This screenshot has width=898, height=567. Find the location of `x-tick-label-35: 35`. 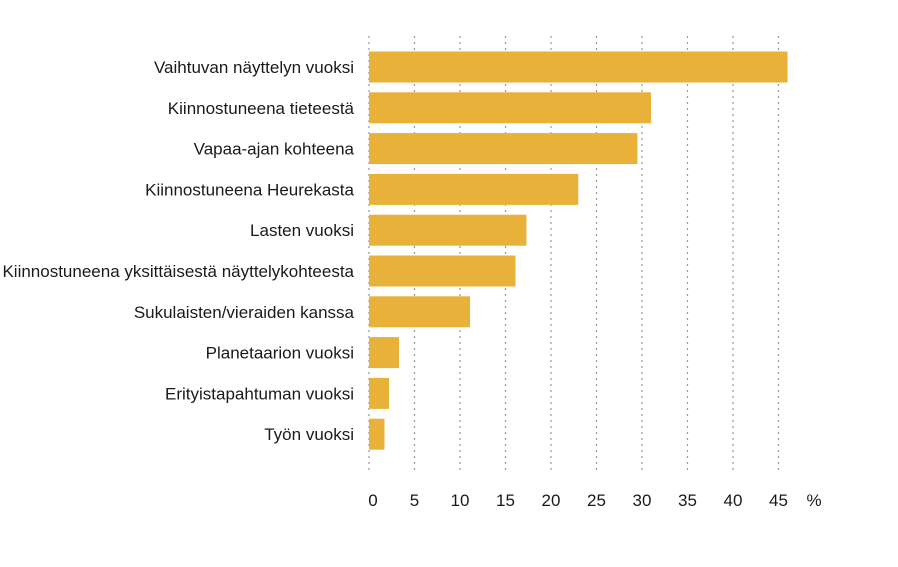

x-tick-label-35: 35 is located at coordinates (687, 500).